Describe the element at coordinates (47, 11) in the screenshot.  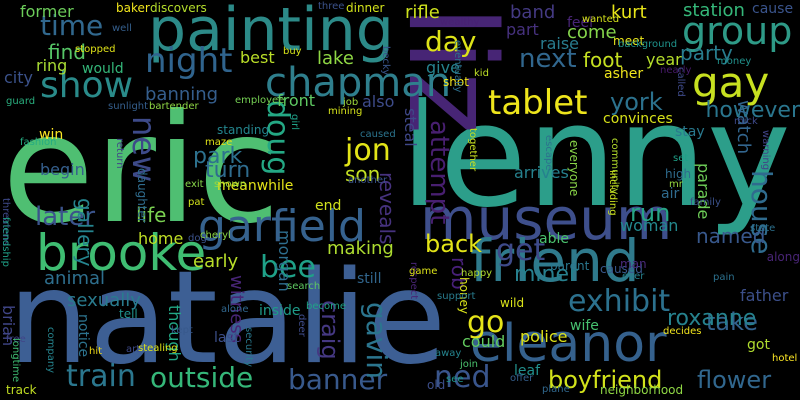
I see `word-former: former` at that location.